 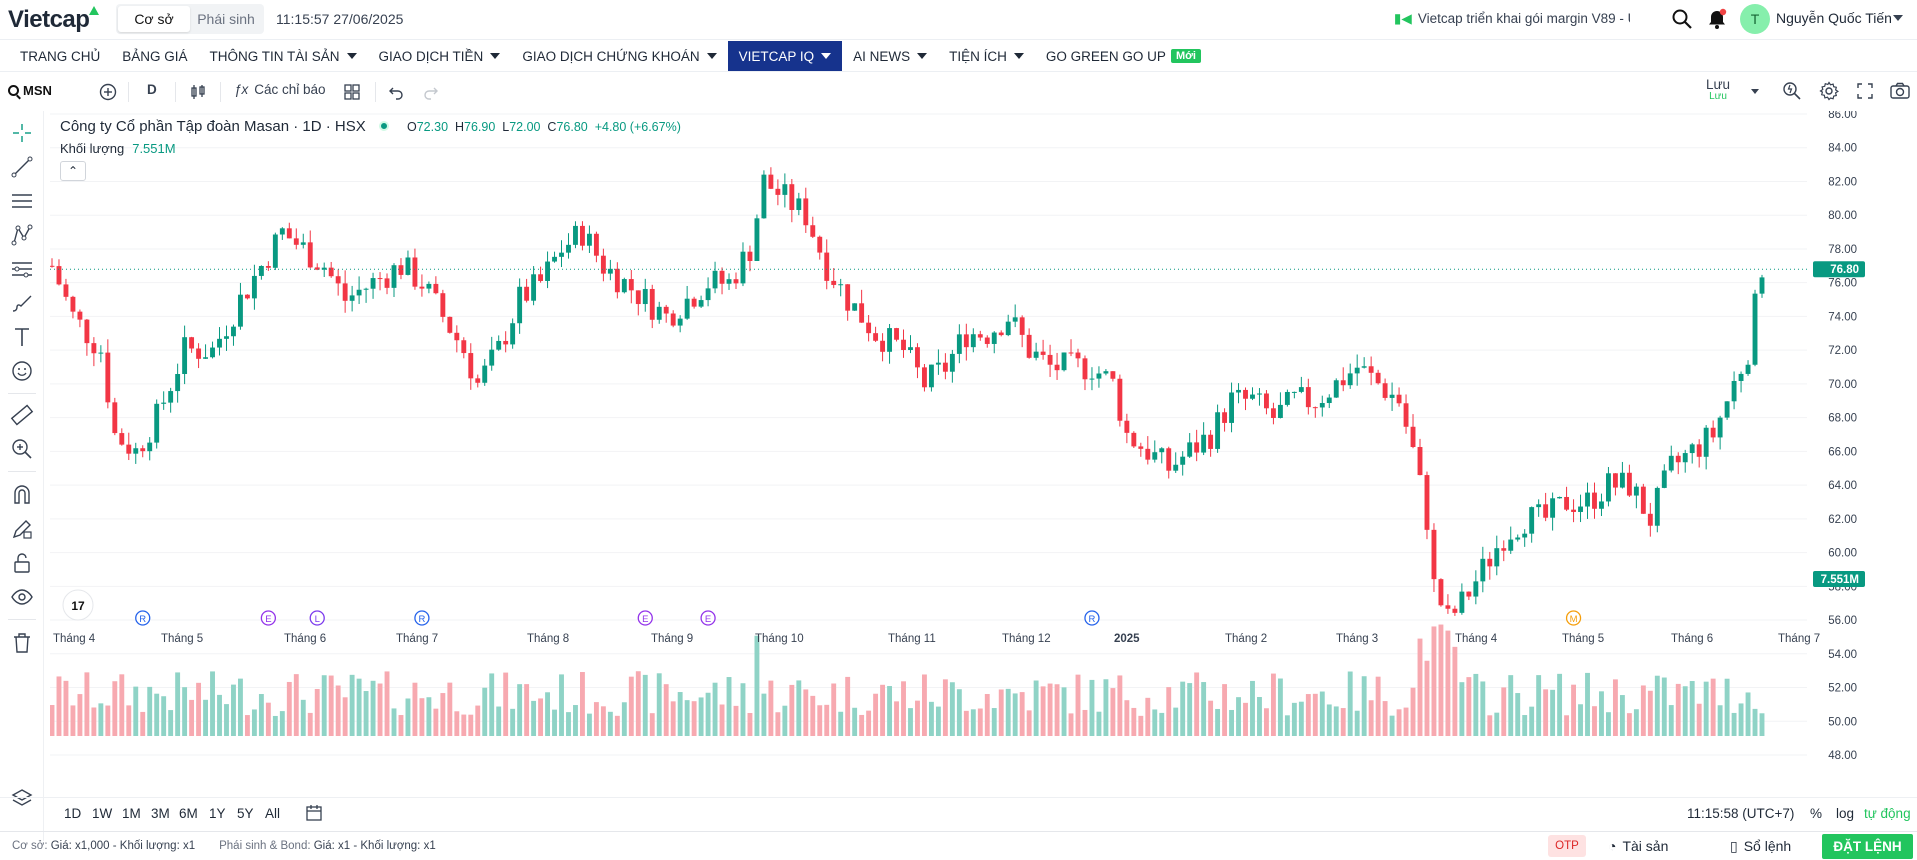 I want to click on camera-icon, so click(x=1900, y=91).